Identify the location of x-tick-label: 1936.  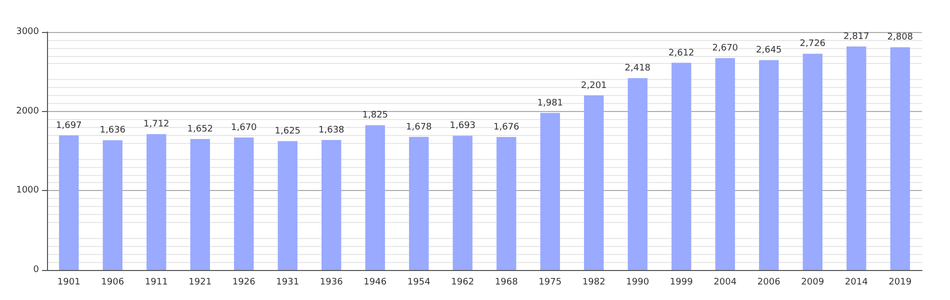
(332, 283).